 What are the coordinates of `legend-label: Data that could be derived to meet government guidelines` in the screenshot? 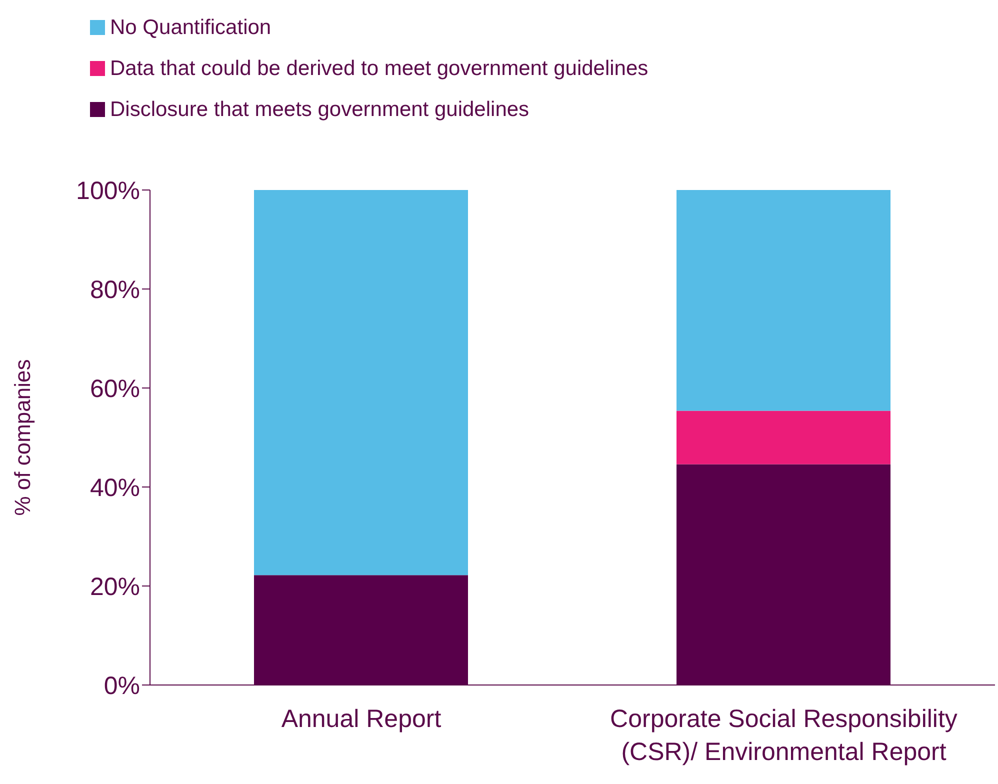 It's located at (379, 68).